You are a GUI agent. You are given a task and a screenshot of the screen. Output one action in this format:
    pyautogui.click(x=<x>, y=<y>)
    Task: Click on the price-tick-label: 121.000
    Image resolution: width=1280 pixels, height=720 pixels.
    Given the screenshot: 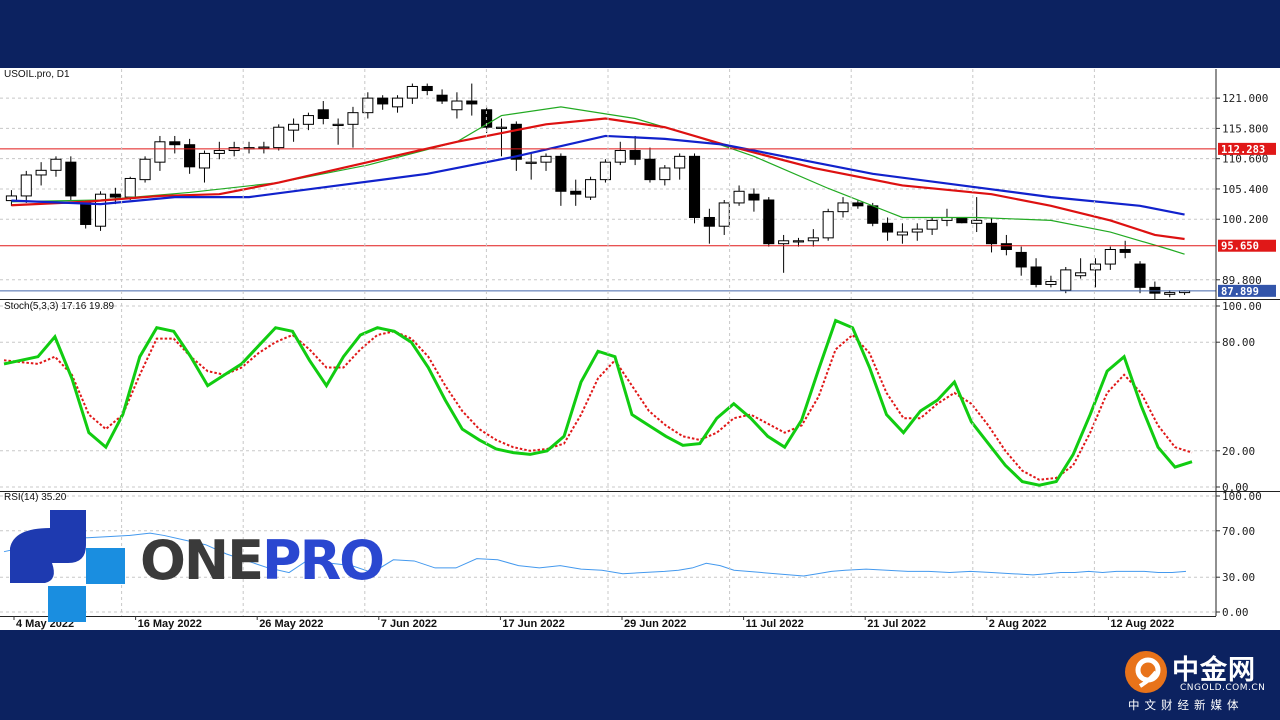 What is the action you would take?
    pyautogui.click(x=1245, y=98)
    